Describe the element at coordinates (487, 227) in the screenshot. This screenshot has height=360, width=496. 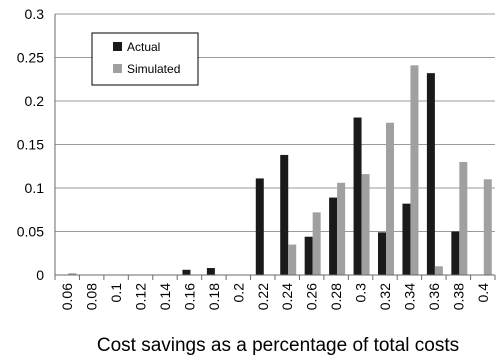
I see `bar-simulated-0.4` at that location.